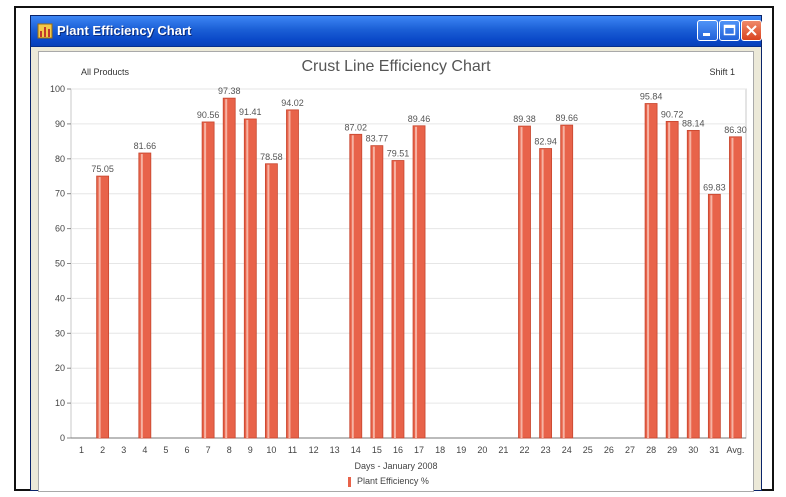  I want to click on x-tick-label: Avg., so click(736, 450).